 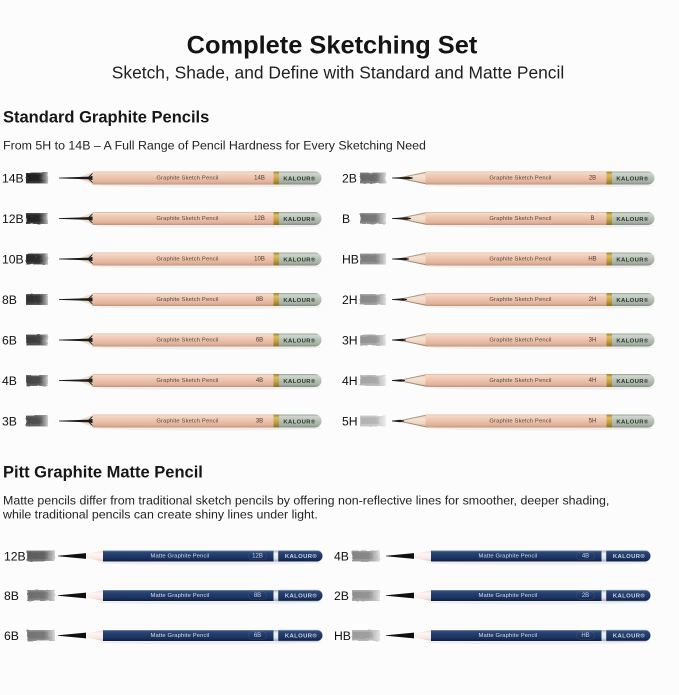 What do you see at coordinates (106, 118) in the screenshot?
I see `svg-text: Standard Graphite Pencils` at bounding box center [106, 118].